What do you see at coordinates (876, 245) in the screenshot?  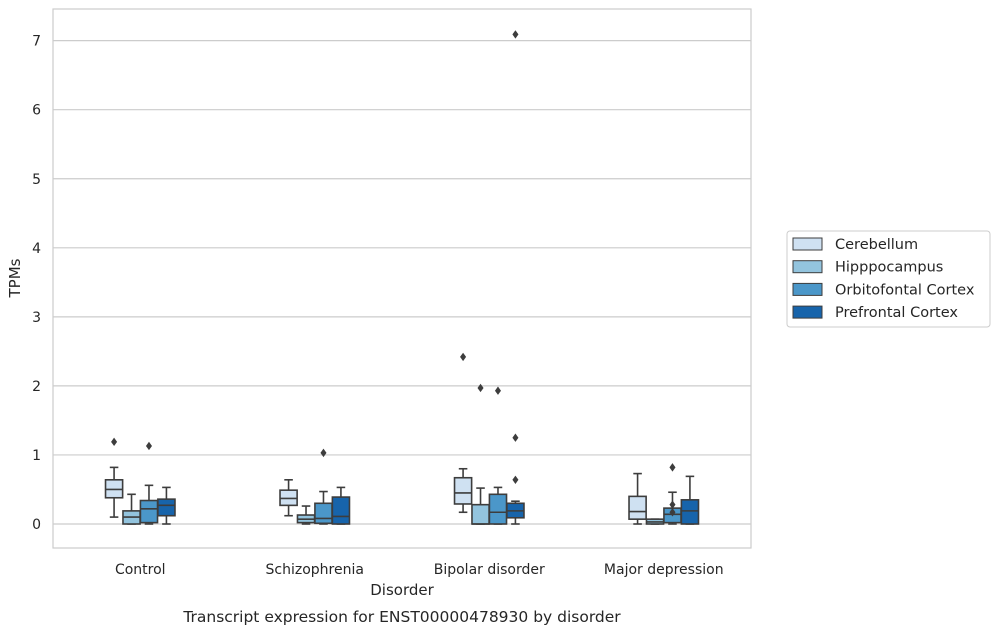 I see `legend-label: Cerebellum` at bounding box center [876, 245].